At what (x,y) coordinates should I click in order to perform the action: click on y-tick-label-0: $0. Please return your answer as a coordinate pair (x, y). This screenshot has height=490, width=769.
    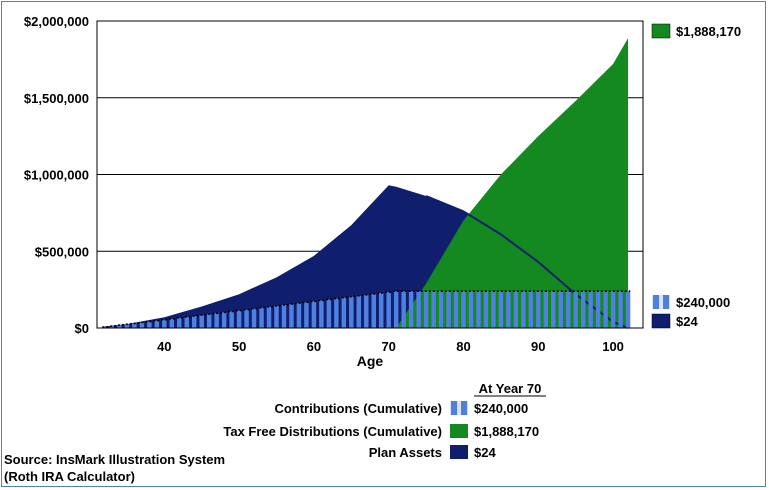
    Looking at the image, I should click on (82, 328).